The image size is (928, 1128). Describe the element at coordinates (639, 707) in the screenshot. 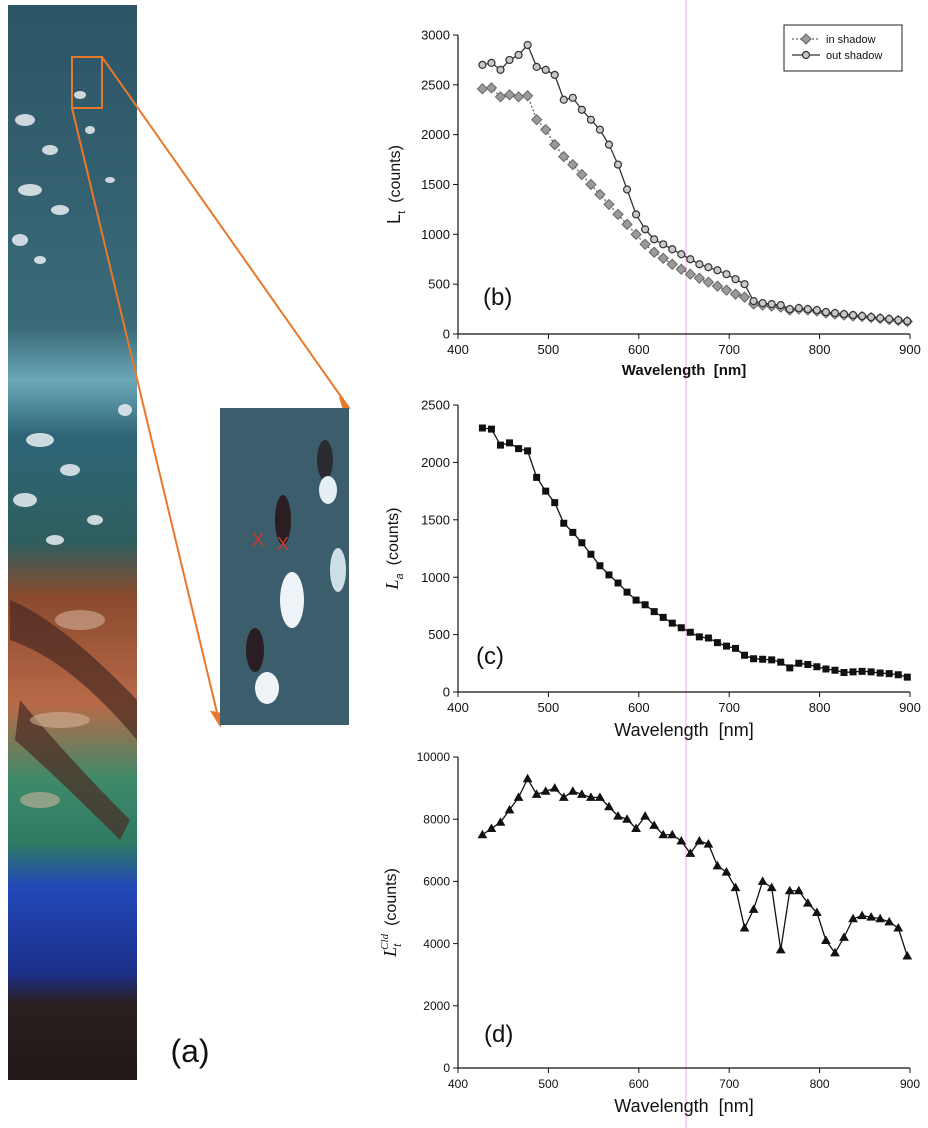

I see `x-tick-label: 600` at that location.